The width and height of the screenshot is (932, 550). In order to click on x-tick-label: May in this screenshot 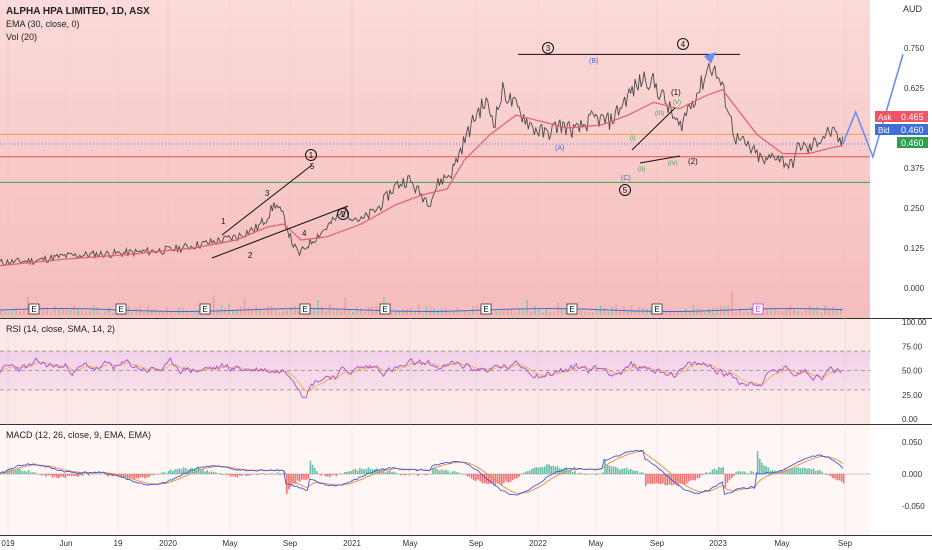, I will do `click(229, 543)`.